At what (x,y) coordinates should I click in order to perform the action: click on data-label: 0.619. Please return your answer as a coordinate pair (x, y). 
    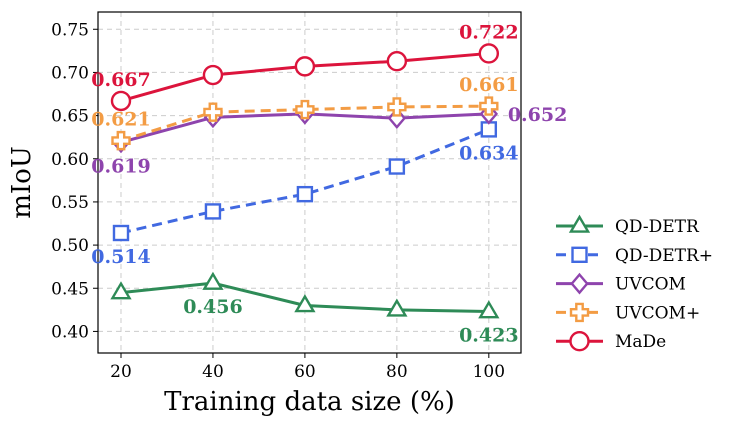
    Looking at the image, I should click on (121, 166).